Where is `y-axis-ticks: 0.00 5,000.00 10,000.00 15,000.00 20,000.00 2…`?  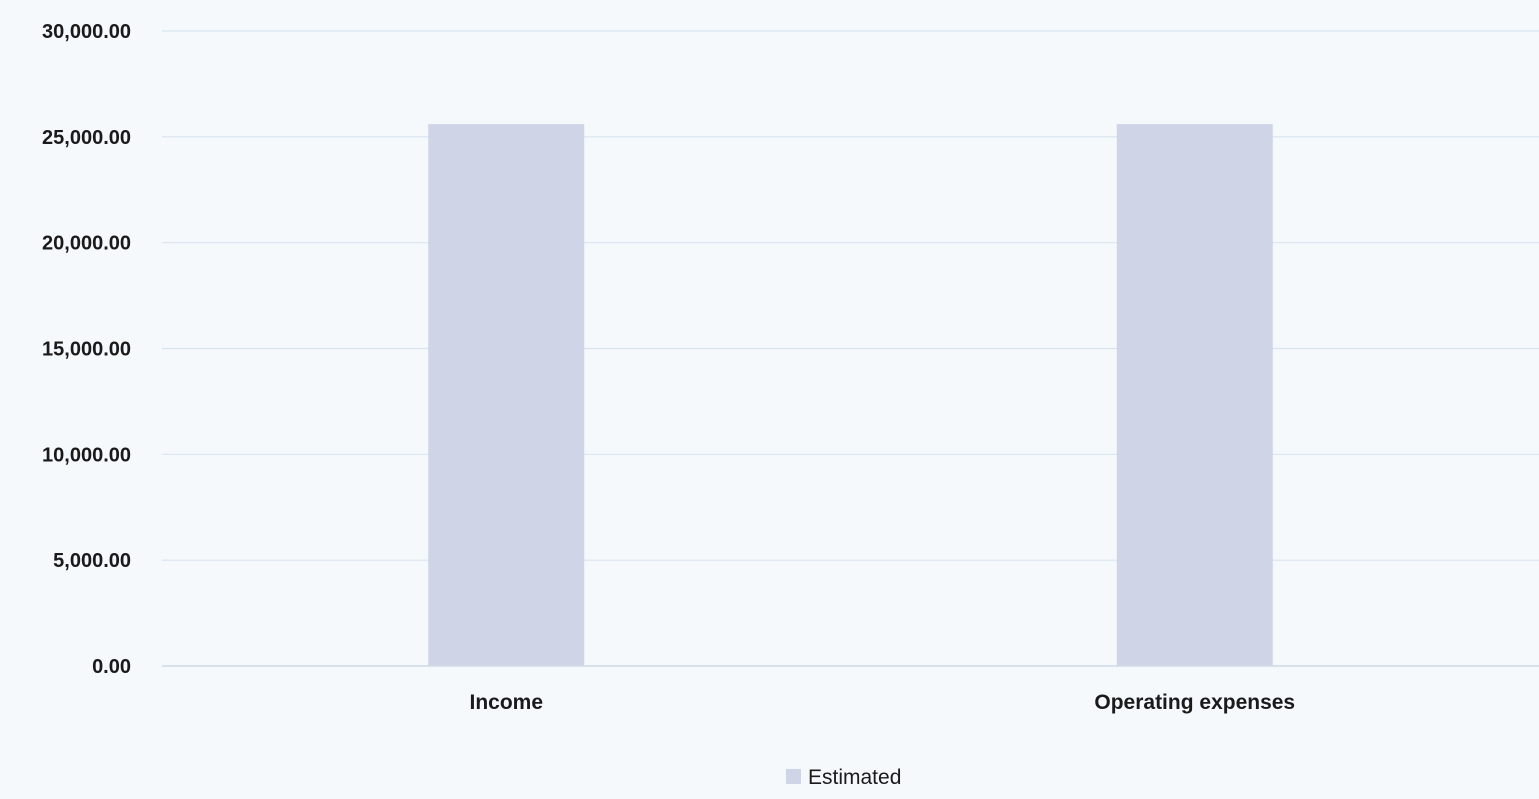
y-axis-ticks: 0.00 5,000.00 10,000.00 15,000.00 20,000.00 2… is located at coordinates (86, 349).